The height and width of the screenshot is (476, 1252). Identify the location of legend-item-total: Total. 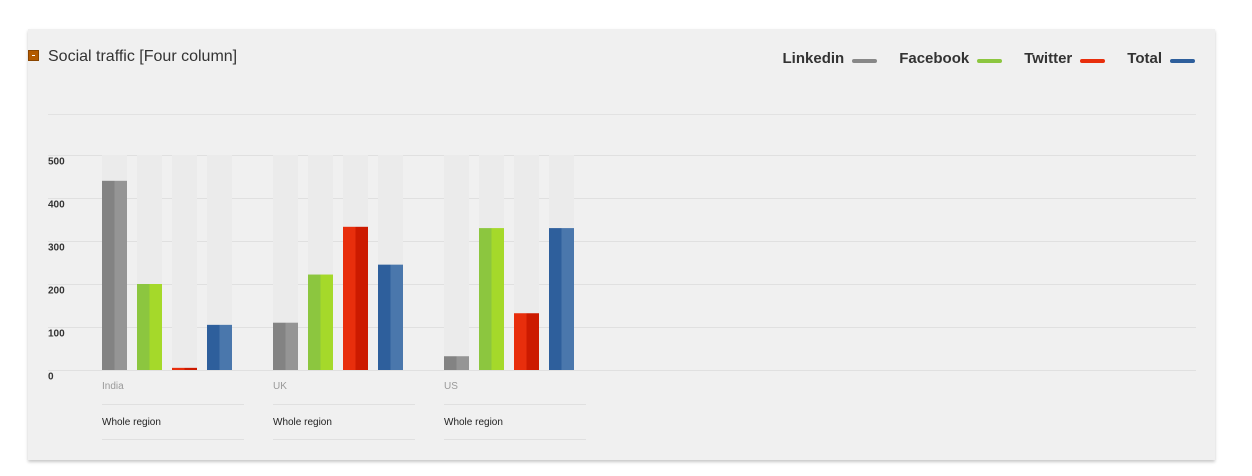
(1161, 58).